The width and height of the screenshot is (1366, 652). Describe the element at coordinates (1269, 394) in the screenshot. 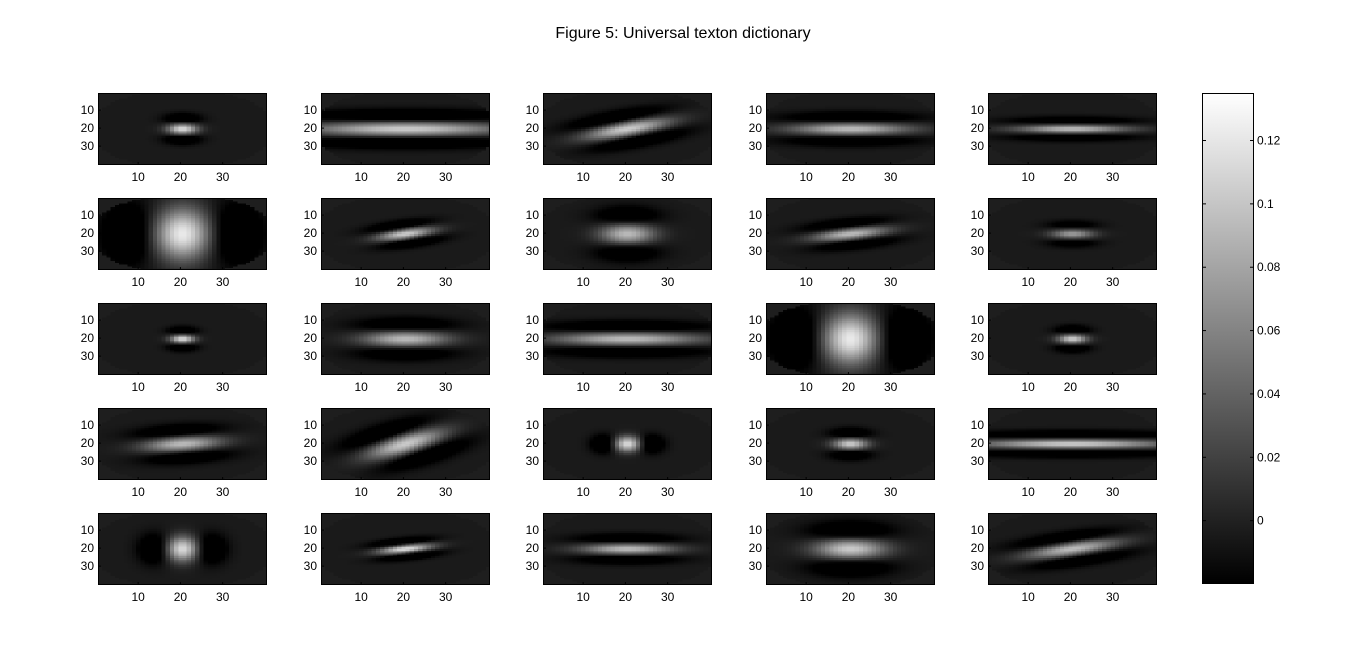

I see `colorbar-tick-label: 0.04` at that location.